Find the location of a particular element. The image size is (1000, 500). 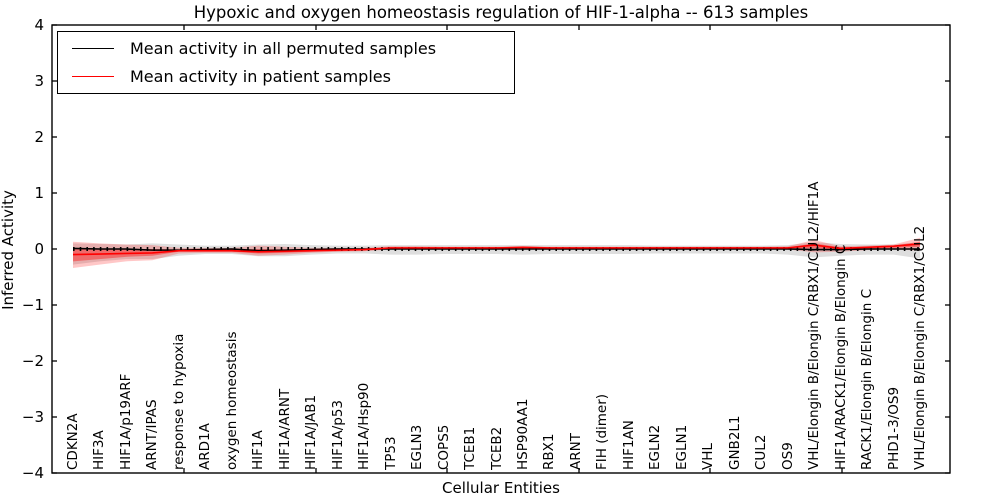

x-tick-label: oxygen homeostasis is located at coordinates (231, 401).